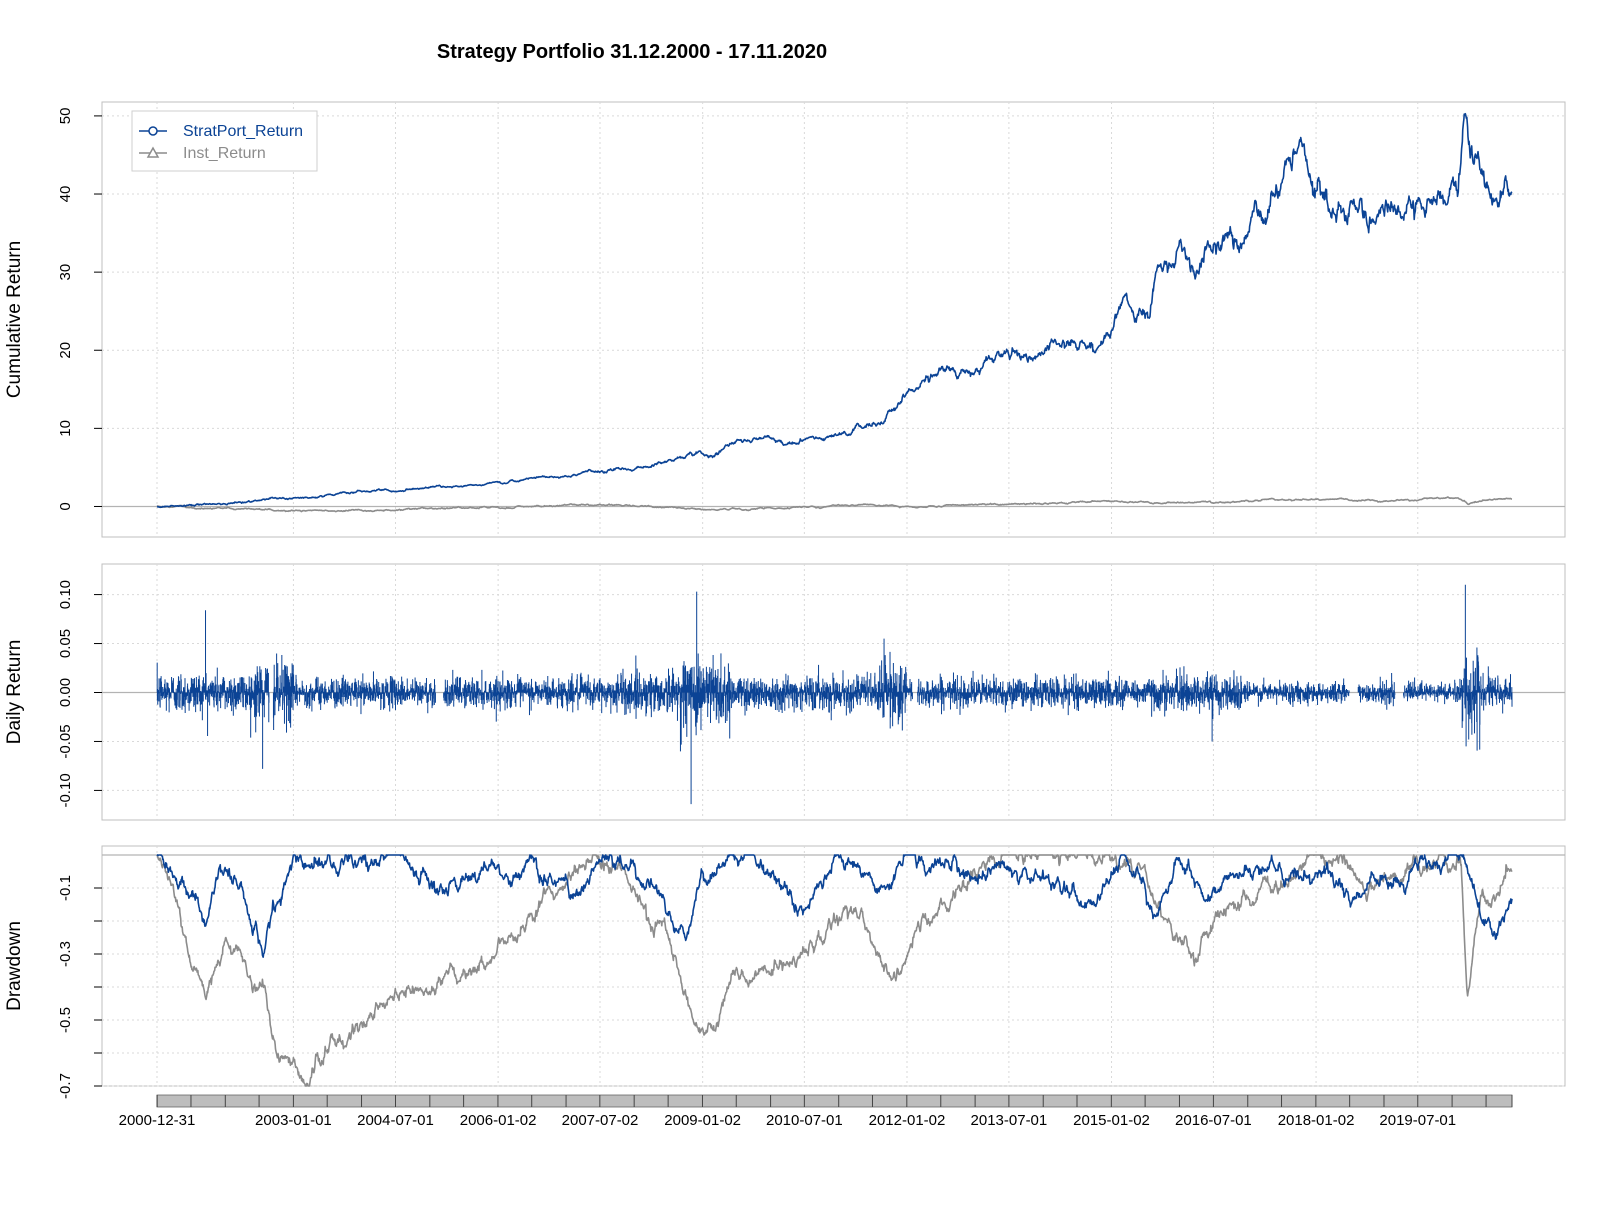 Image resolution: width=1600 pixels, height=1205 pixels. Describe the element at coordinates (1213, 1120) in the screenshot. I see `x-tick-label: 2016-07-01` at that location.